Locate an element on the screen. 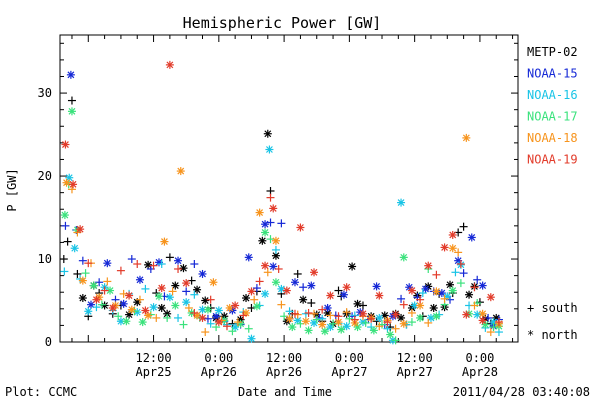 The width and height of the screenshot is (600, 400). x-tick-label: Apr28 is located at coordinates (480, 372).